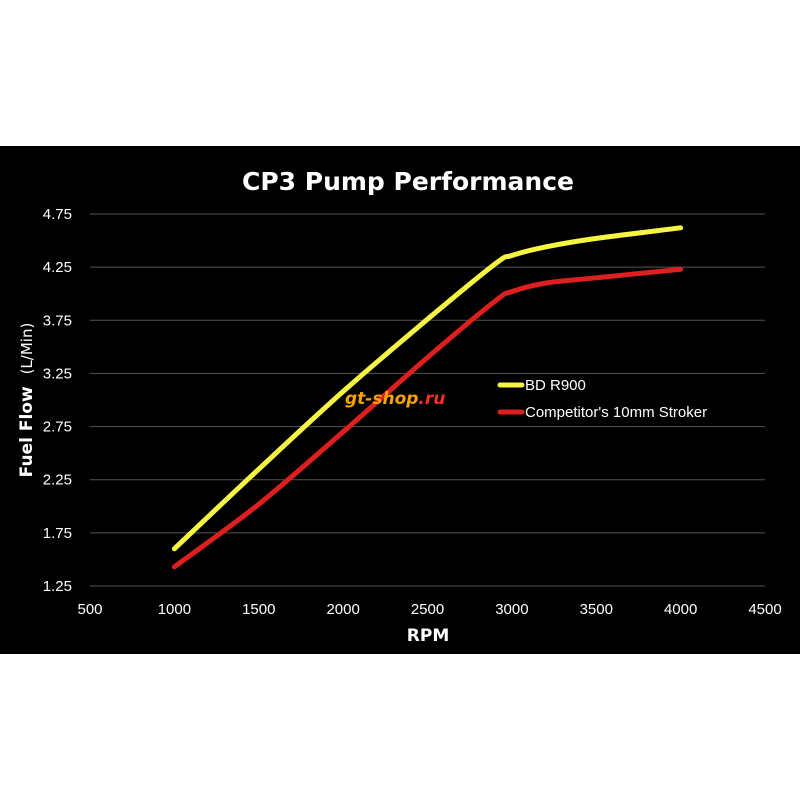  Describe the element at coordinates (57, 373) in the screenshot. I see `y-tick-label: 3.25` at that location.